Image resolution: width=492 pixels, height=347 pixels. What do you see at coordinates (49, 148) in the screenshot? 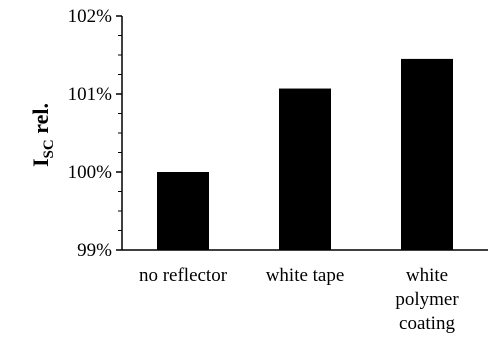
I see `y-axis-title-sub: SC` at bounding box center [49, 148].